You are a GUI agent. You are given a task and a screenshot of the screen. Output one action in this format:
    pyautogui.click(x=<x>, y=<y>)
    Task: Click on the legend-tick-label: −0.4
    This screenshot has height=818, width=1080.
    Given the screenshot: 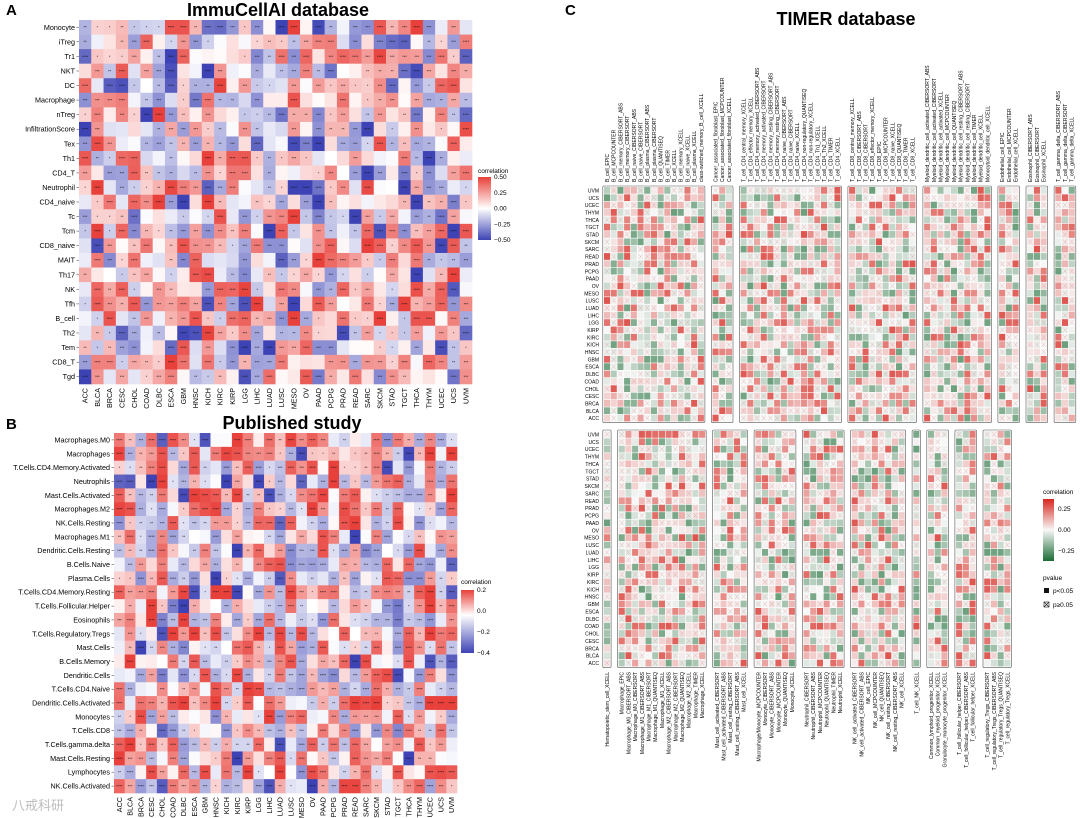 What is the action you would take?
    pyautogui.click(x=483, y=653)
    